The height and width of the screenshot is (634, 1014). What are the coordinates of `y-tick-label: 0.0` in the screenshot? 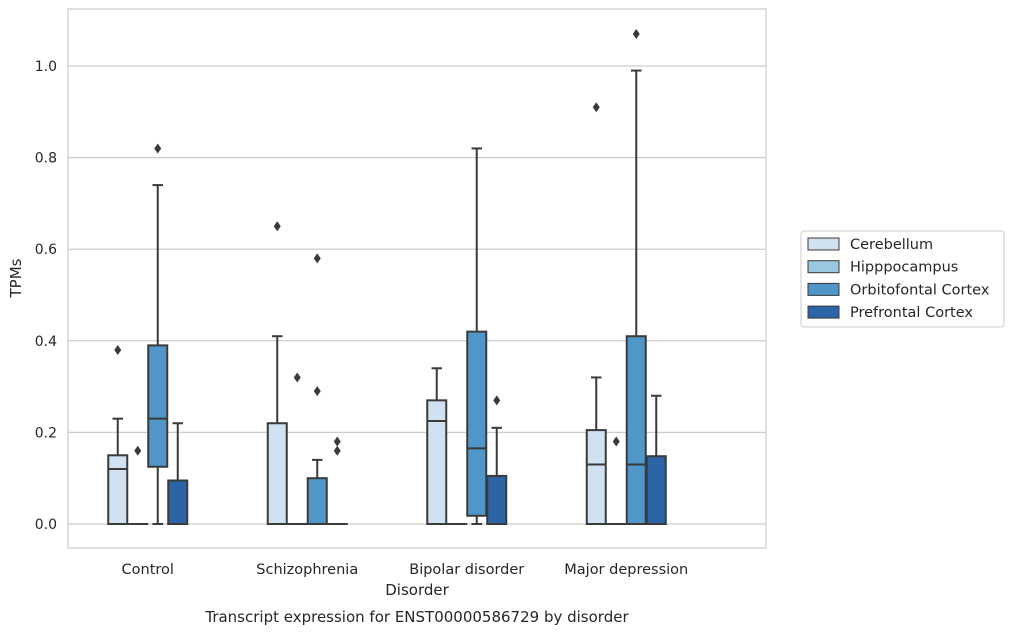 It's located at (46, 525).